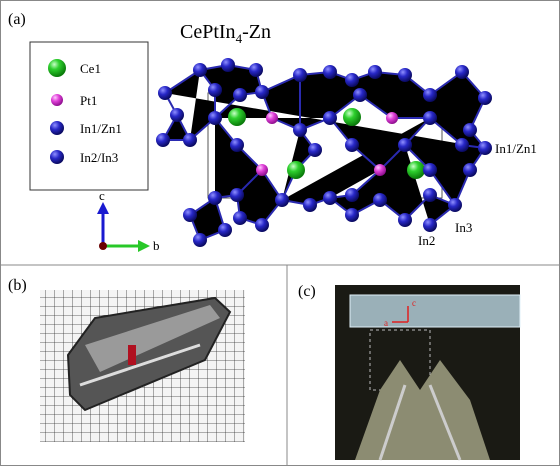 This screenshot has height=471, width=560. Describe the element at coordinates (17, 19) in the screenshot. I see `panel-label: (a)` at that location.